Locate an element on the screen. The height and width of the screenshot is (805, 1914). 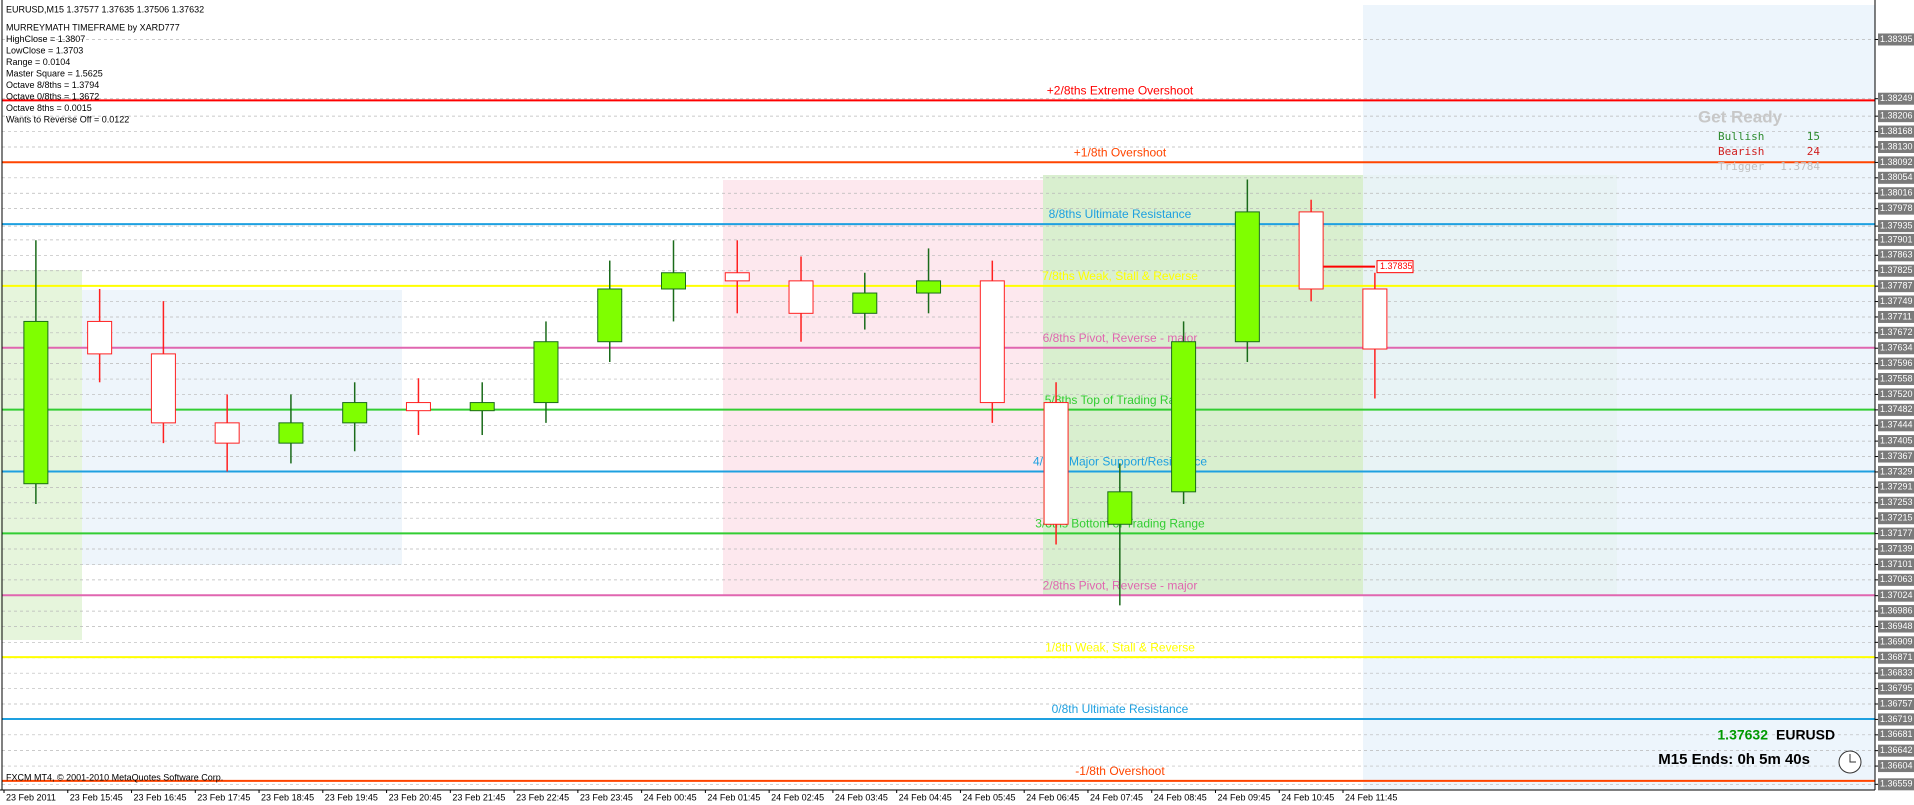
x-tick-label: 23 Feb 15:45 is located at coordinates (96, 797).